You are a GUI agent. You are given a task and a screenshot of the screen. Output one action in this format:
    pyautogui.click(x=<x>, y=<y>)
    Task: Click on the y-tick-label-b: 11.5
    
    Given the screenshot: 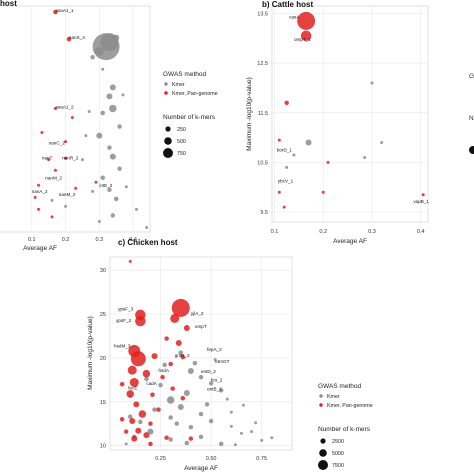 What is the action you would take?
    pyautogui.click(x=263, y=114)
    